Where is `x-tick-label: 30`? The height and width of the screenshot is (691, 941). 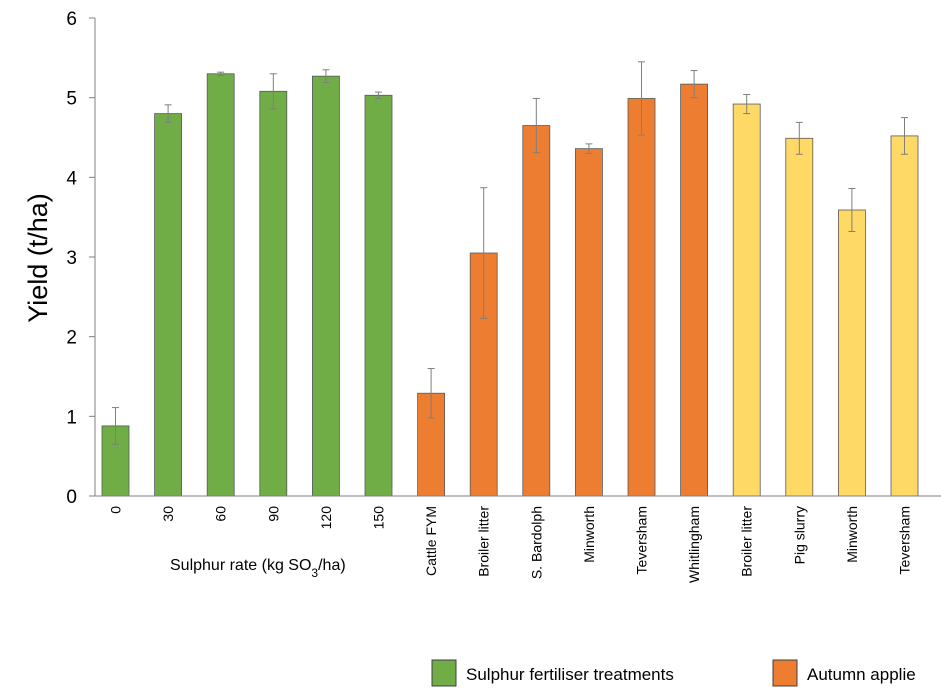
x-tick-label: 30 is located at coordinates (168, 514).